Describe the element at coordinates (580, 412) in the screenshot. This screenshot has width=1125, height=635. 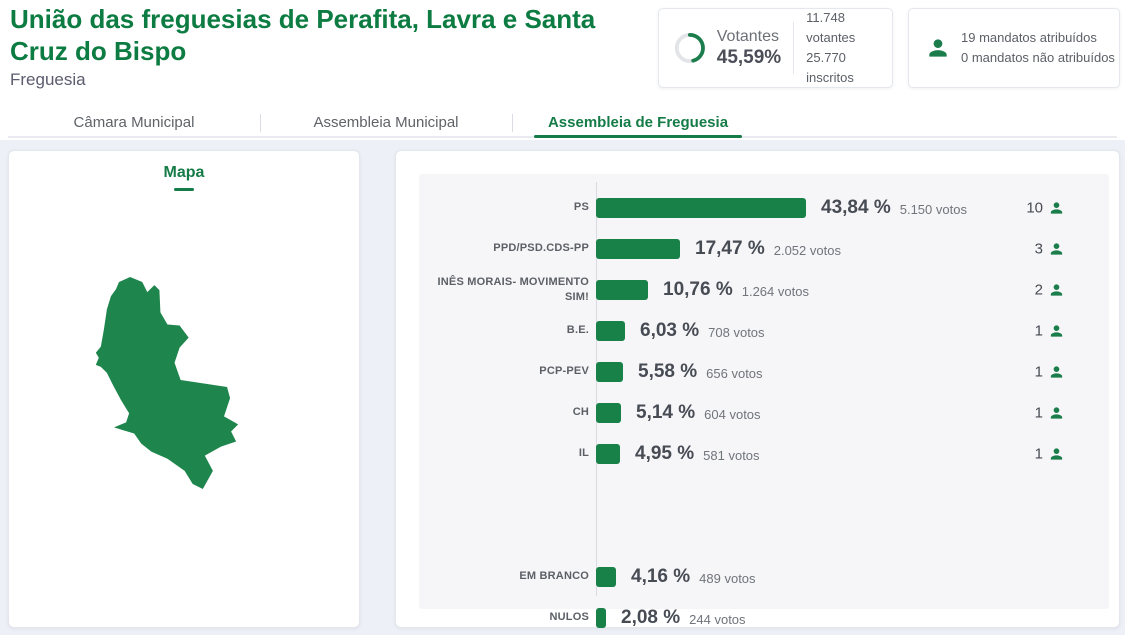
I see `party-label: CH` at that location.